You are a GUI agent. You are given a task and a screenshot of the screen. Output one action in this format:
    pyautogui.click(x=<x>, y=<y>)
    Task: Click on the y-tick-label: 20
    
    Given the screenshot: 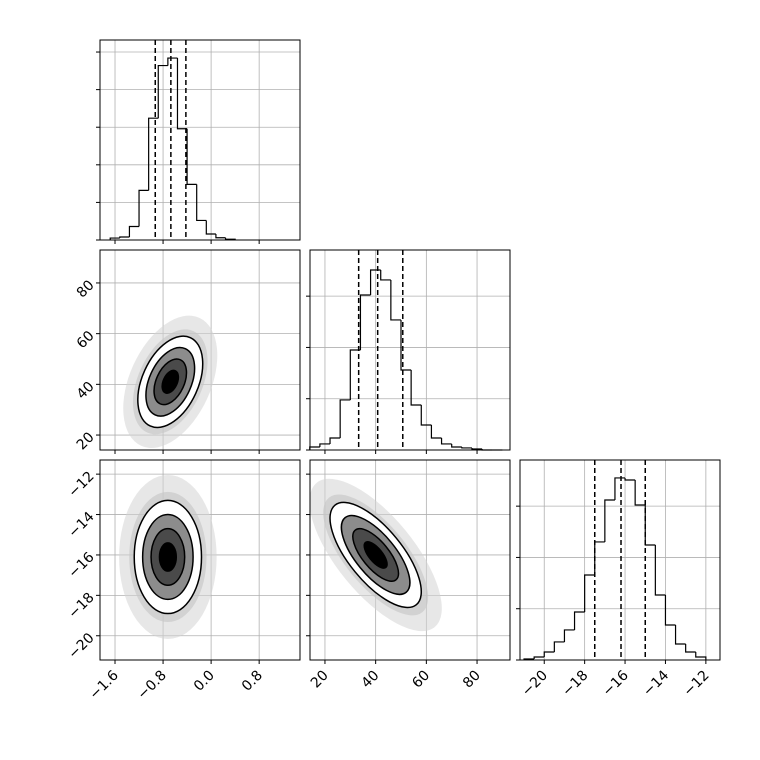 What is the action you would take?
    pyautogui.click(x=86, y=441)
    